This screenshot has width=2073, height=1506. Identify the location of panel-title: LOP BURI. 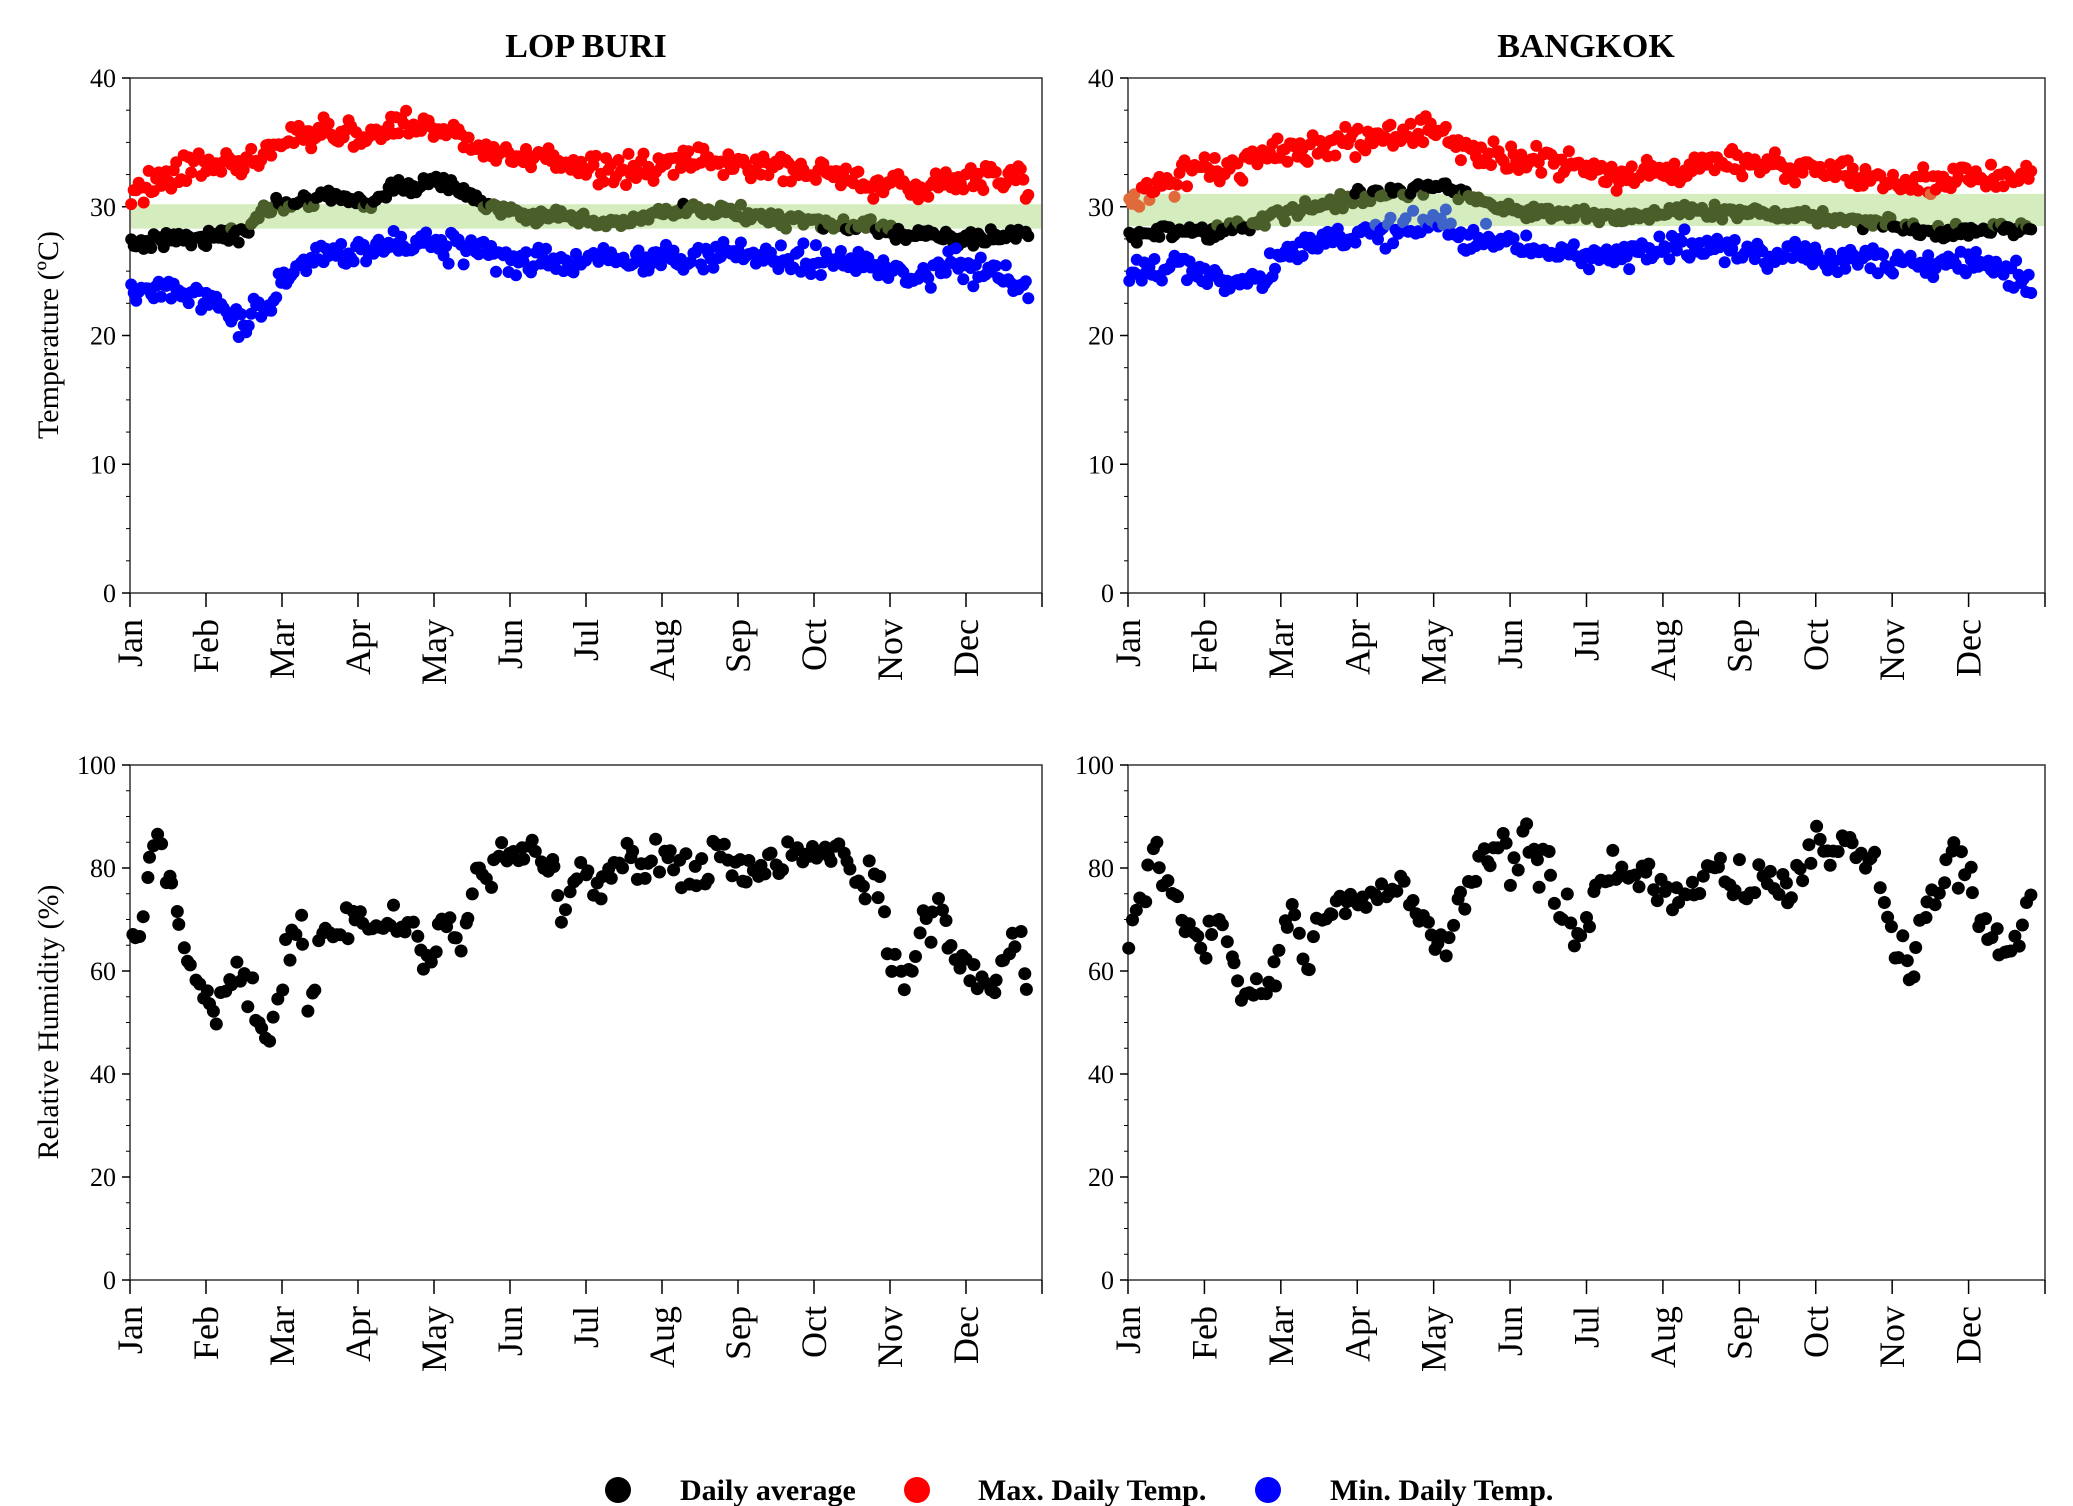
(586, 46).